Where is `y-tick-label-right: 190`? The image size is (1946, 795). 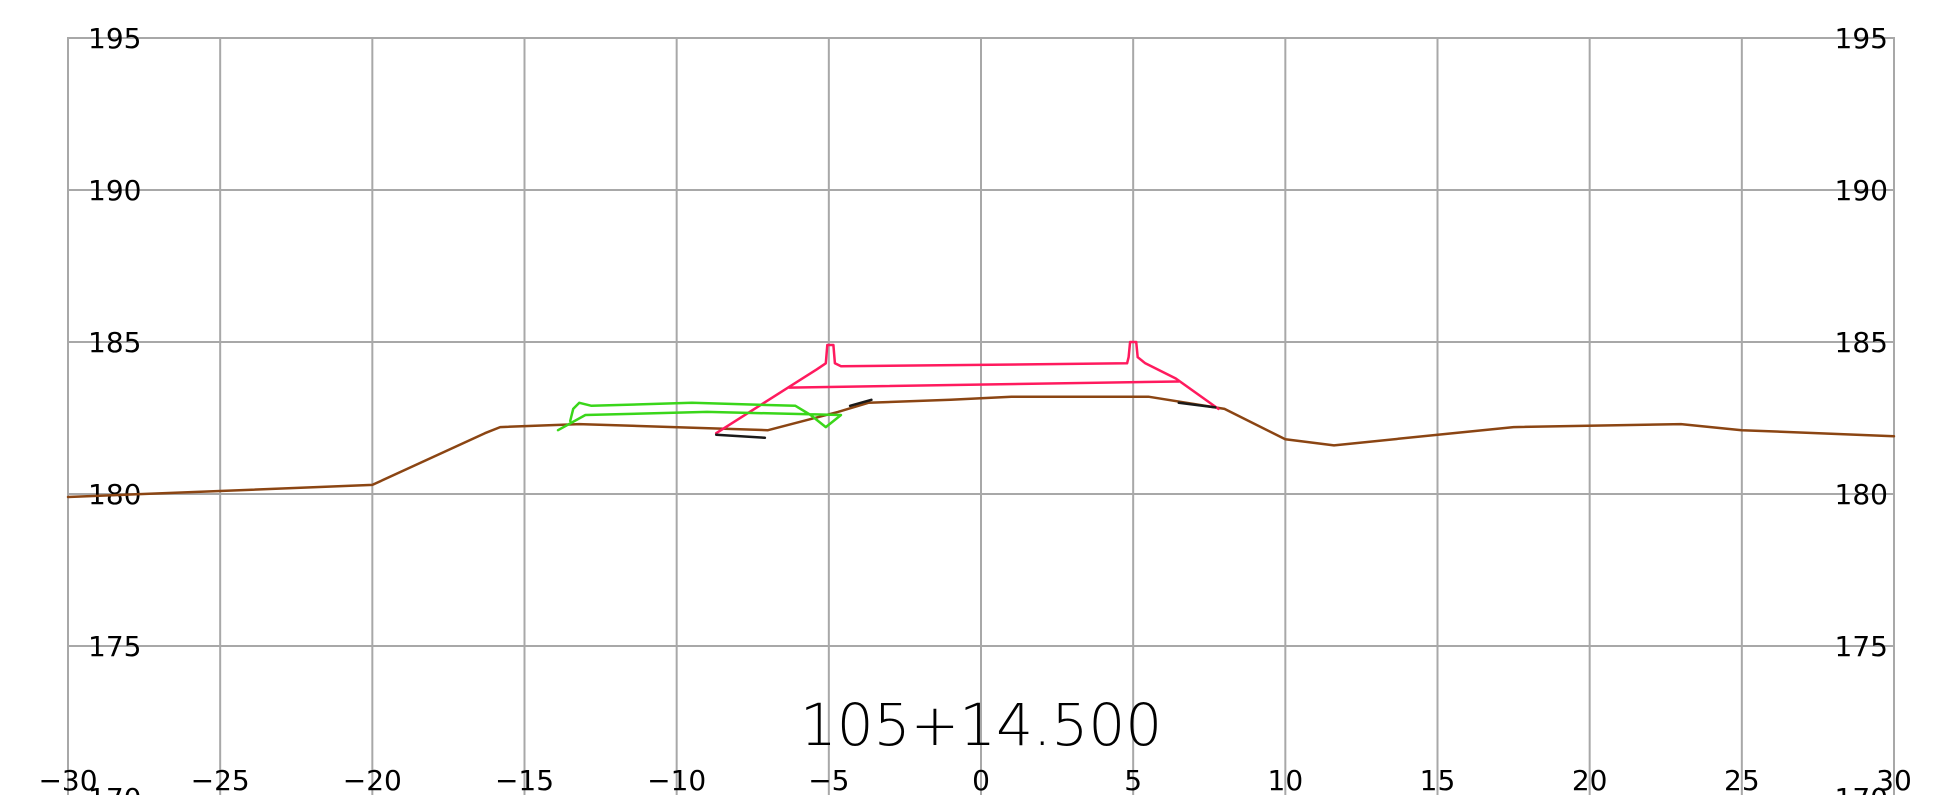
y-tick-label-right: 190 is located at coordinates (1861, 190).